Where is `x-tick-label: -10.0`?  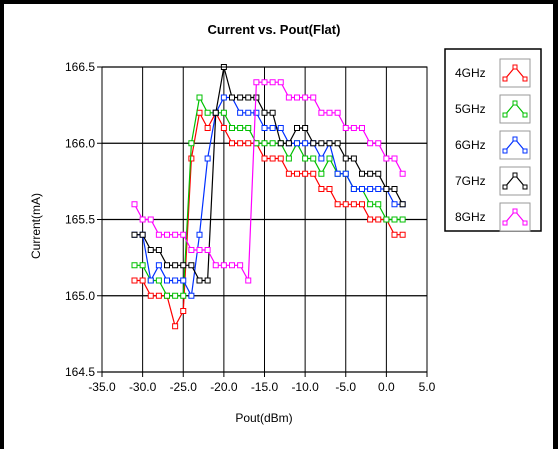 x-tick-label: -10.0 is located at coordinates (305, 387).